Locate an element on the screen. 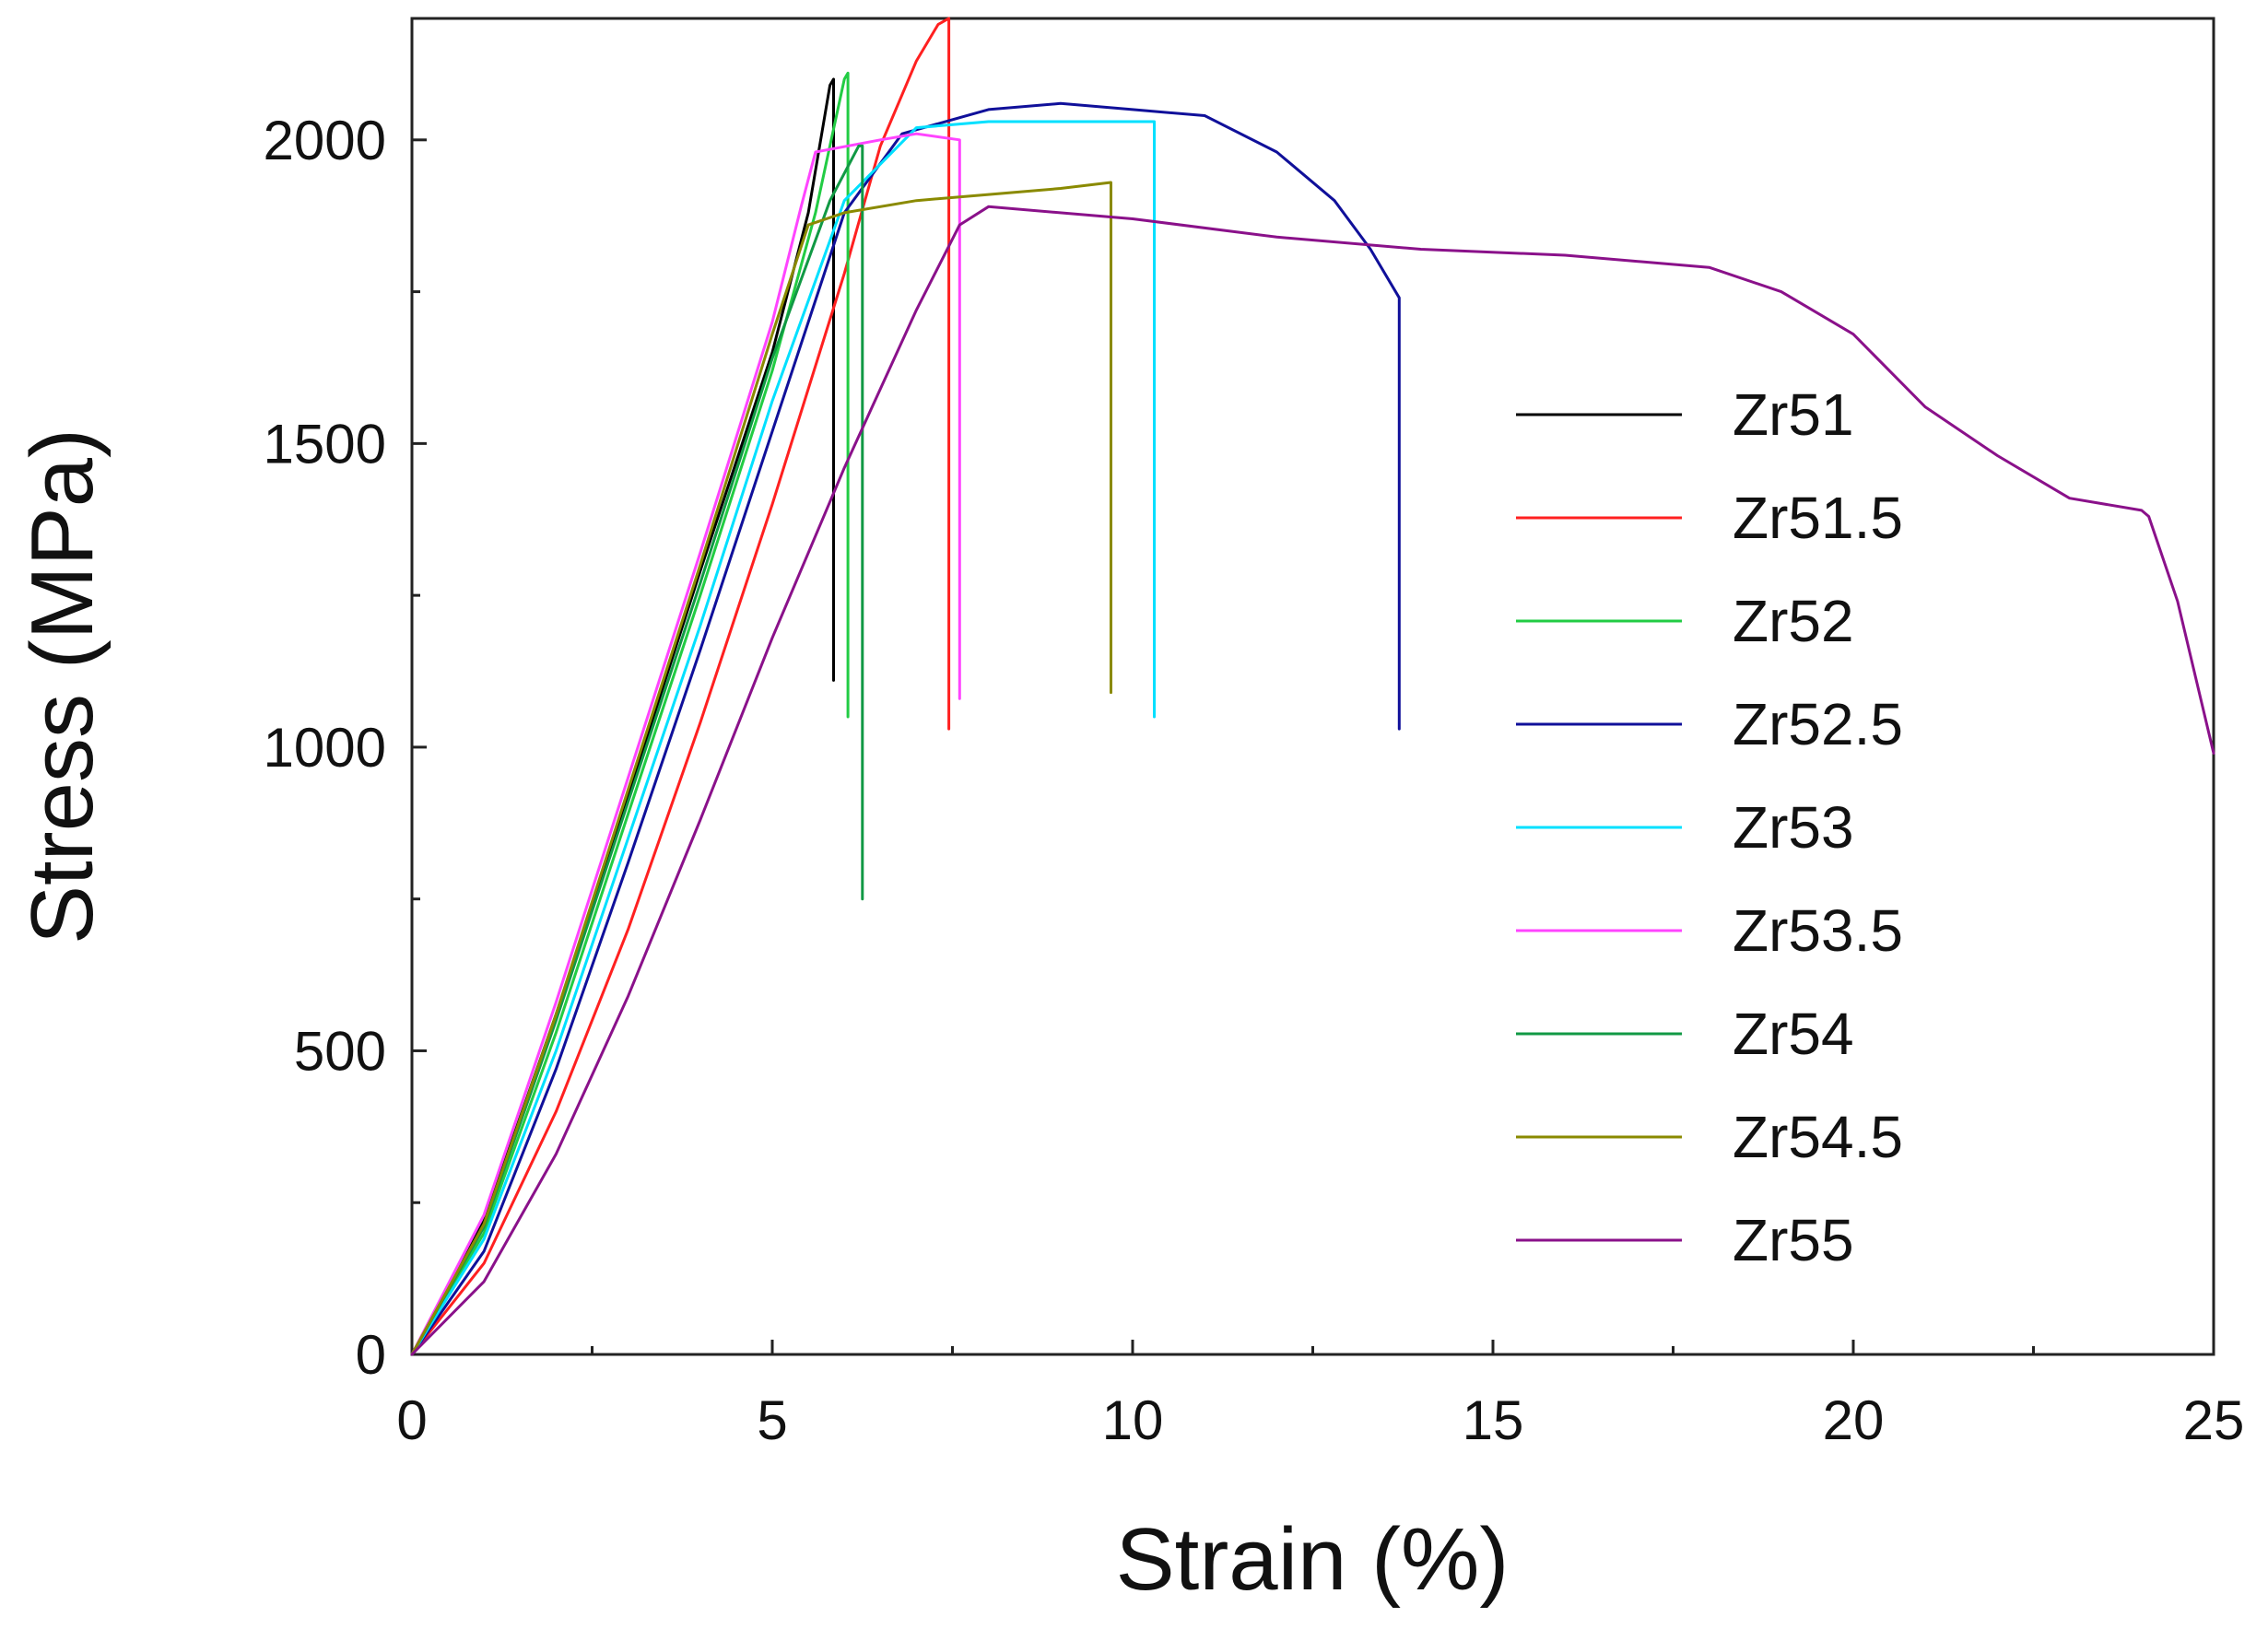 This screenshot has height=1629, width=2268. series-line-zr54 is located at coordinates (637, 750).